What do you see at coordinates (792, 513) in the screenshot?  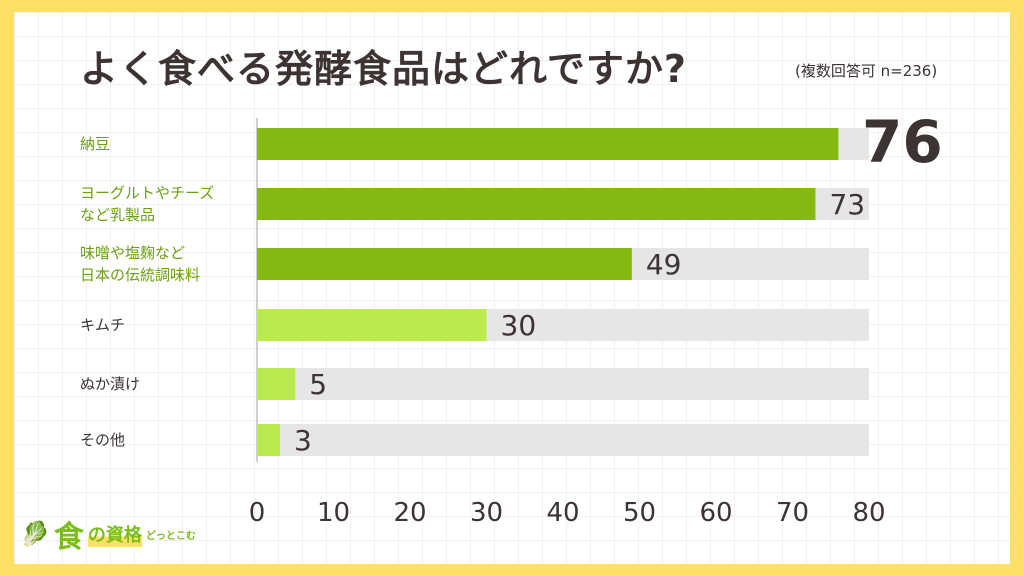 I see `x-tick-label: 70` at bounding box center [792, 513].